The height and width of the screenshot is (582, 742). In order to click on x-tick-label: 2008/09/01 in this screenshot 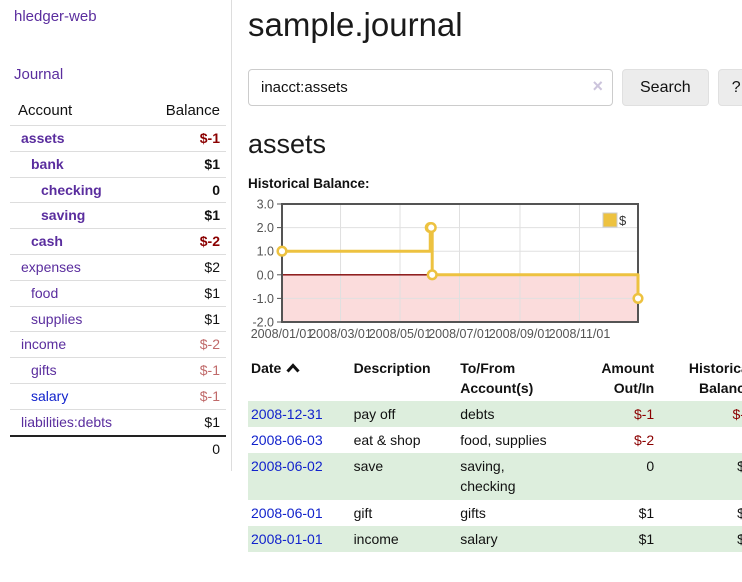, I will do `click(520, 334)`.